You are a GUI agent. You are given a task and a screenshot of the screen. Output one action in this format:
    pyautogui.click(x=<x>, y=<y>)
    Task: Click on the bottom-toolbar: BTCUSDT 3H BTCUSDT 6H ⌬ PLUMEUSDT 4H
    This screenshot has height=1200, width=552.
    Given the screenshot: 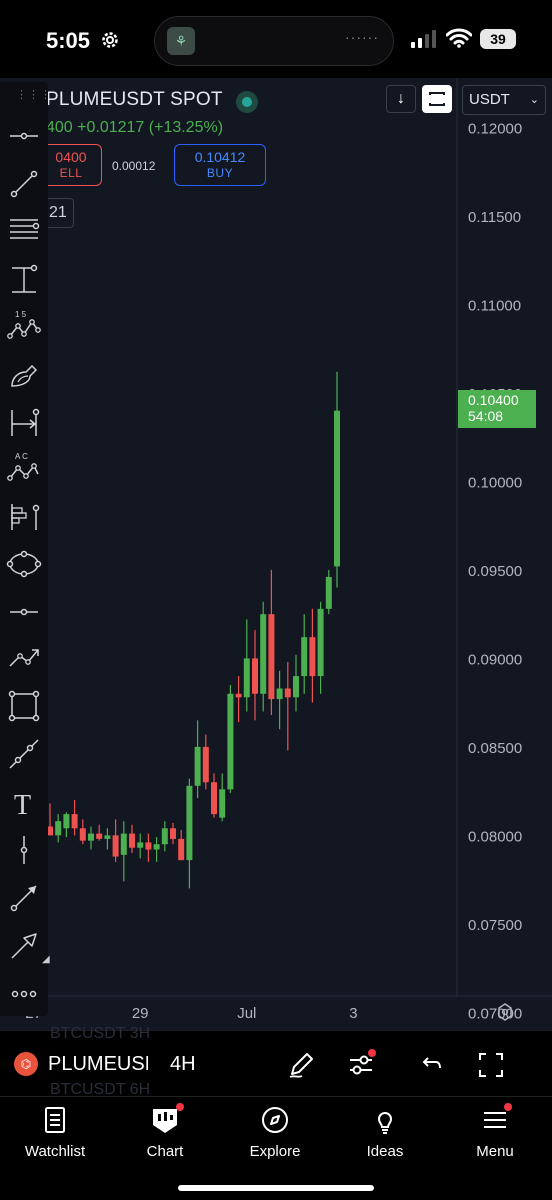 What is the action you would take?
    pyautogui.click(x=276, y=1061)
    